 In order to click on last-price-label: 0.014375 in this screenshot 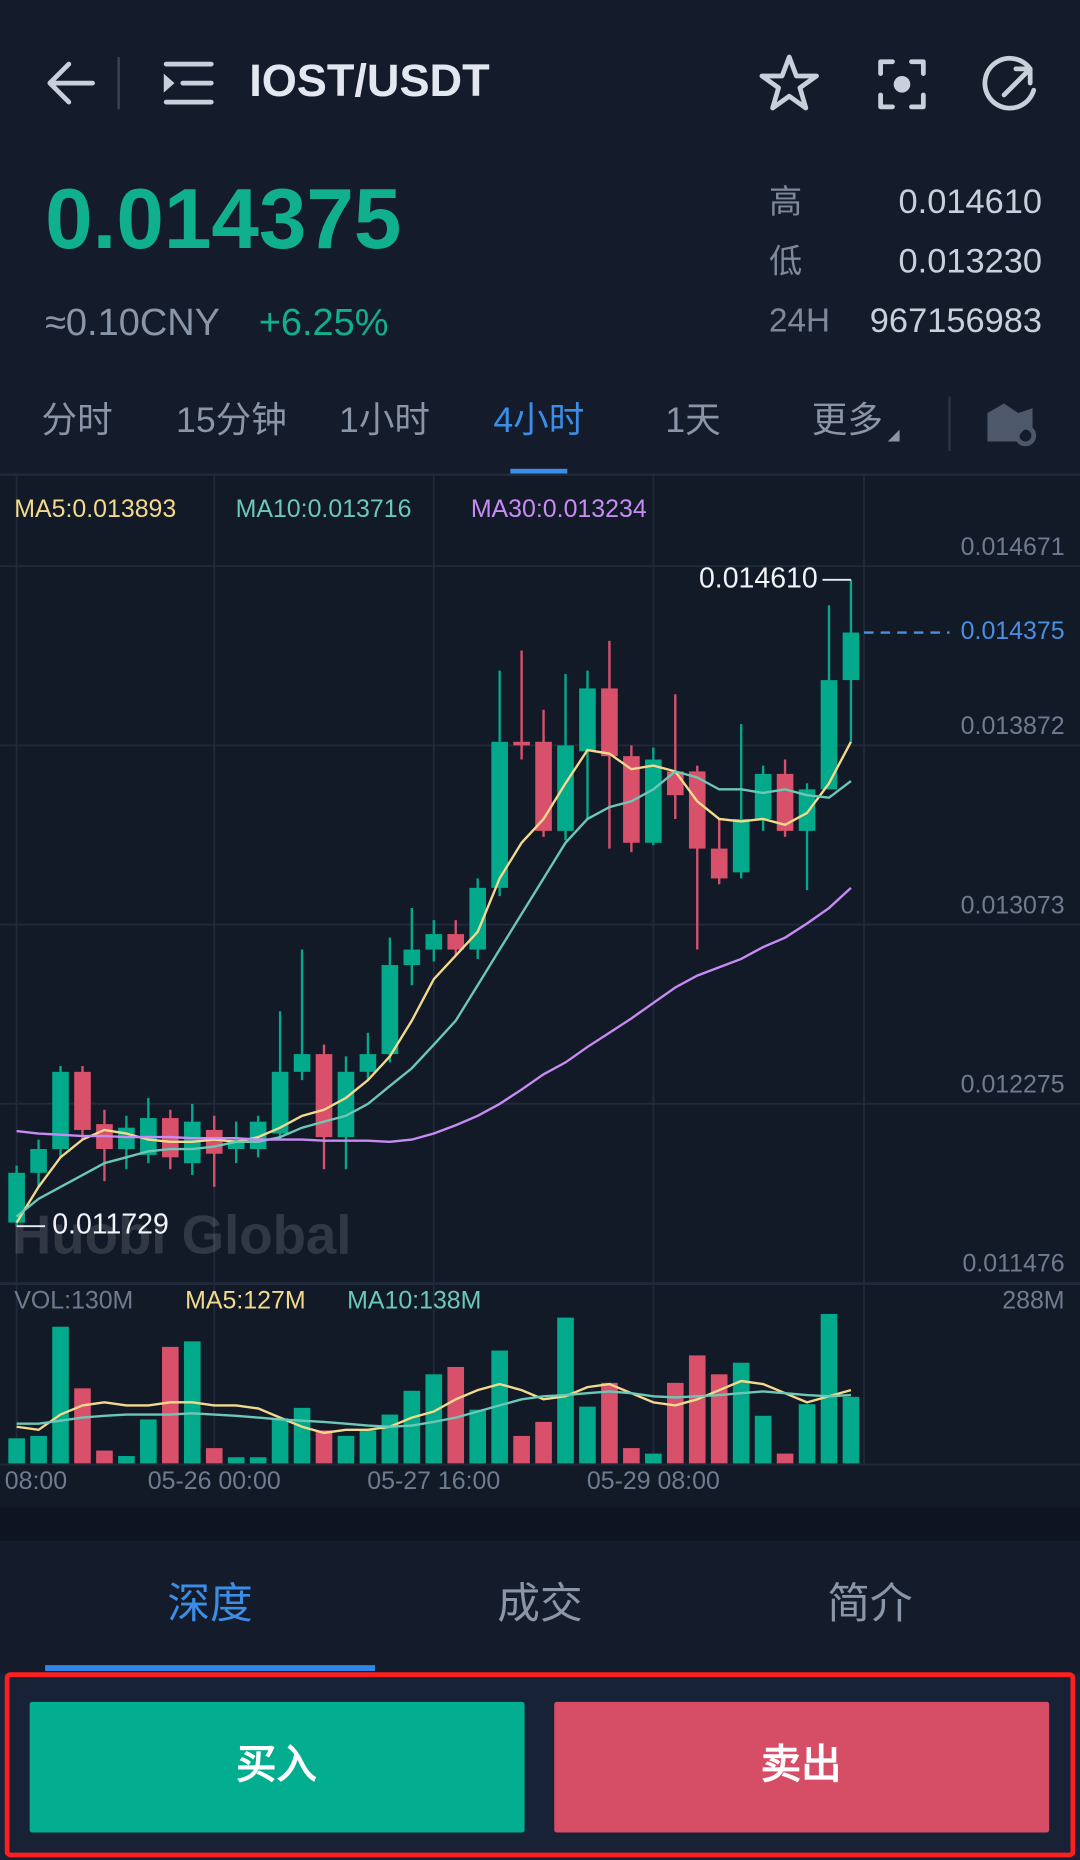, I will do `click(1013, 631)`.